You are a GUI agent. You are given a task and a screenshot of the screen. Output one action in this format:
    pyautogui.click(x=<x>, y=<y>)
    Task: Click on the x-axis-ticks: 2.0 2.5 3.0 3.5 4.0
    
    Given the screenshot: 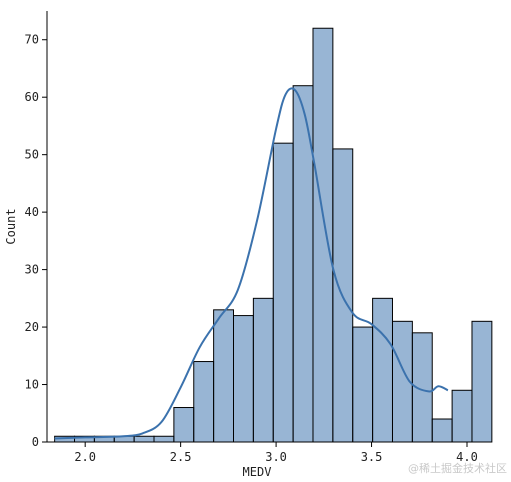 What is the action you would take?
    pyautogui.click(x=276, y=453)
    